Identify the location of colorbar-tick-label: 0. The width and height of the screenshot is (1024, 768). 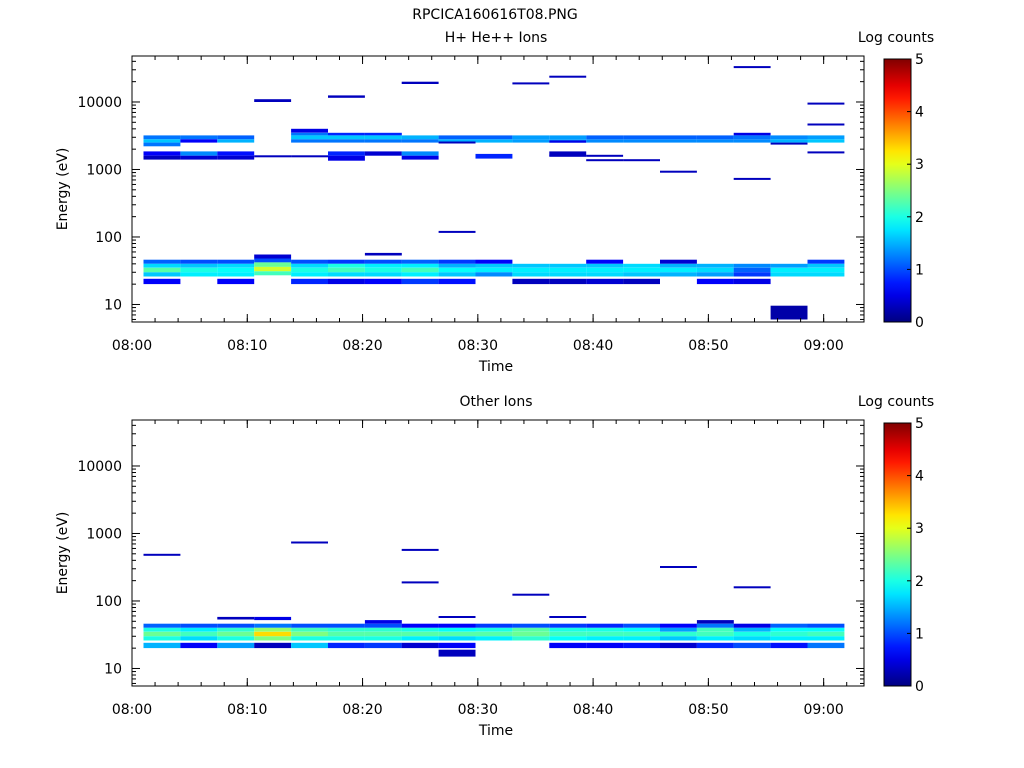
(919, 687).